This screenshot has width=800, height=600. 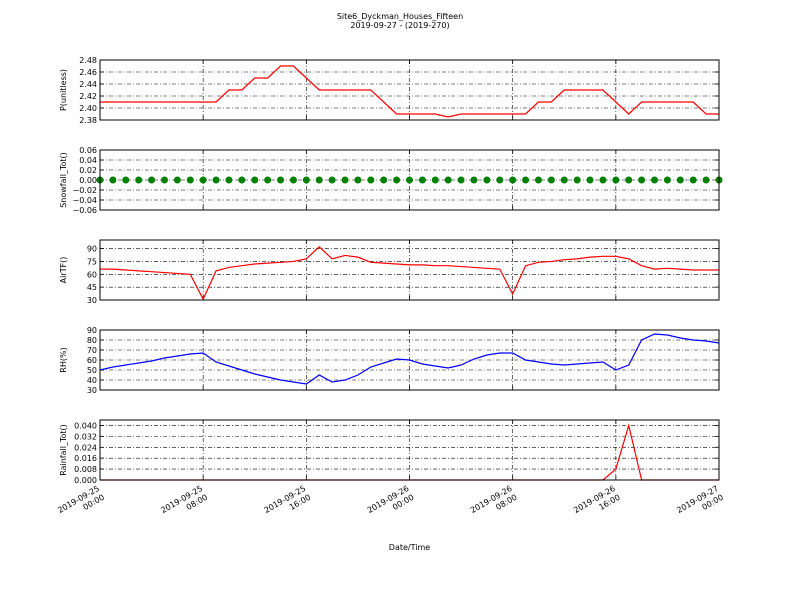 What do you see at coordinates (92, 287) in the screenshot?
I see `y-tick-label: 45` at bounding box center [92, 287].